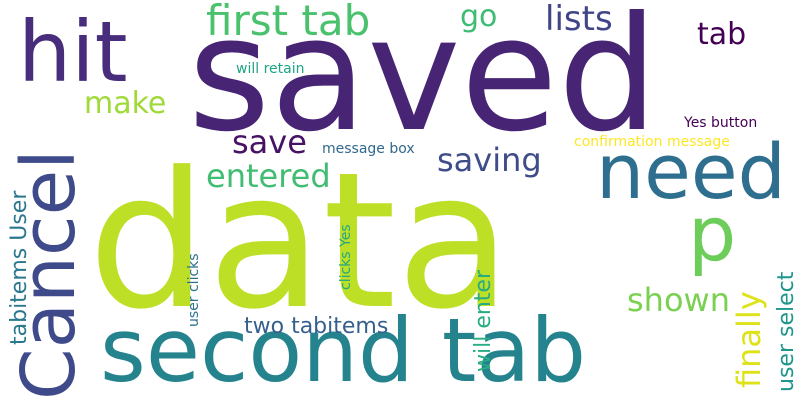 The image size is (800, 400). Describe the element at coordinates (749, 339) in the screenshot. I see `word-finally: finally` at that location.